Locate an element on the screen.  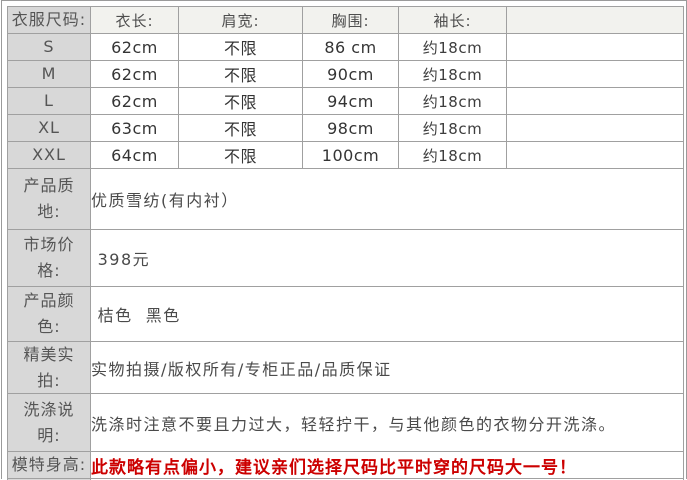
product-color-value: 桔色 黑色 is located at coordinates (387, 314).